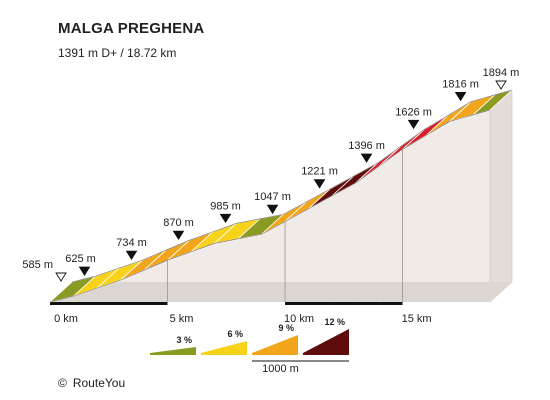  I want to click on x-tick-label: 5 km, so click(182, 319).